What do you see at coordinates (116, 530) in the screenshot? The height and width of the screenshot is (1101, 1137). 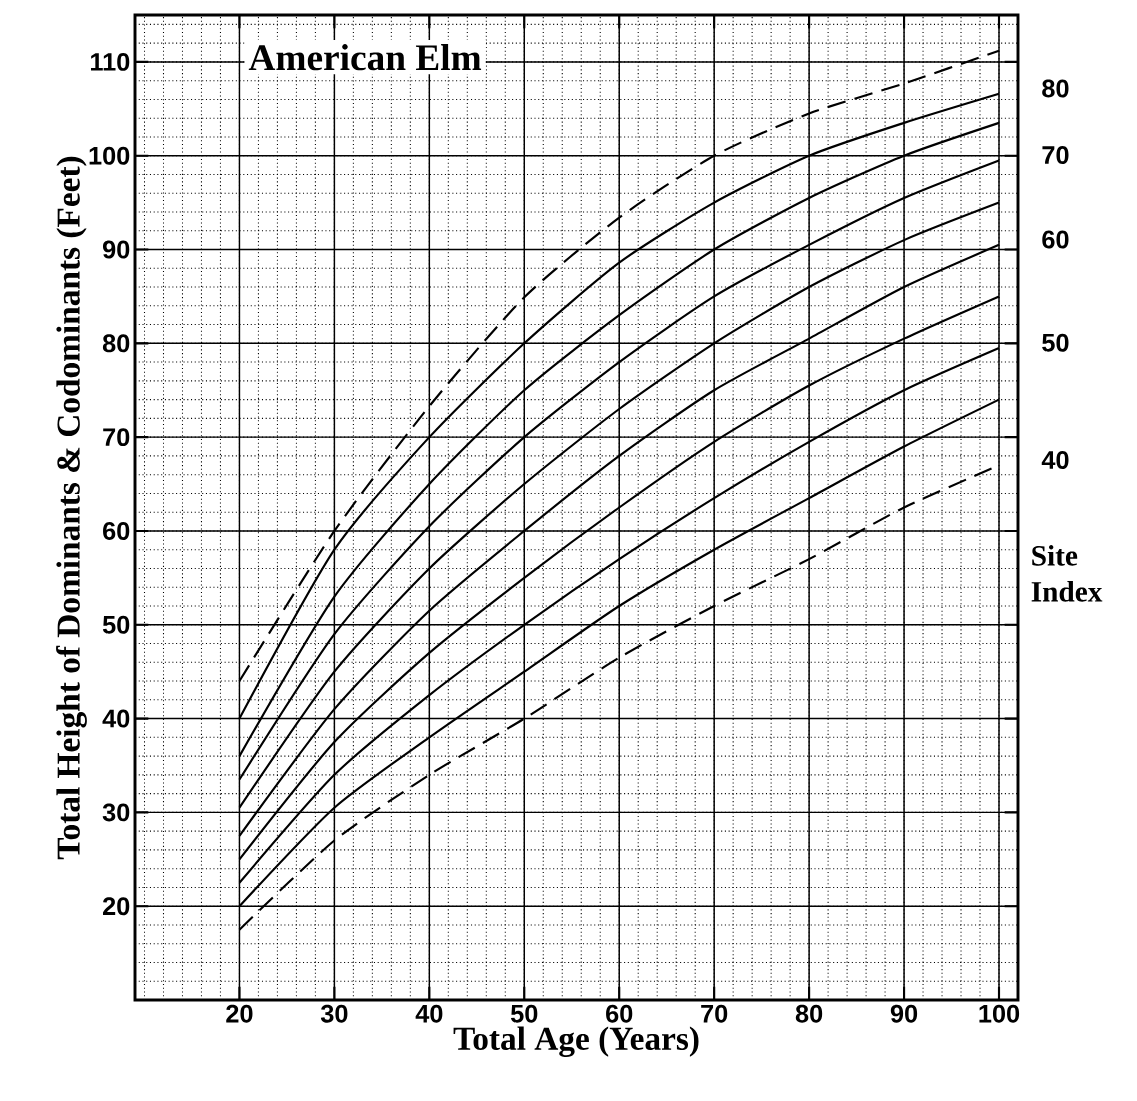 I see `y-tick-label: 60` at bounding box center [116, 530].